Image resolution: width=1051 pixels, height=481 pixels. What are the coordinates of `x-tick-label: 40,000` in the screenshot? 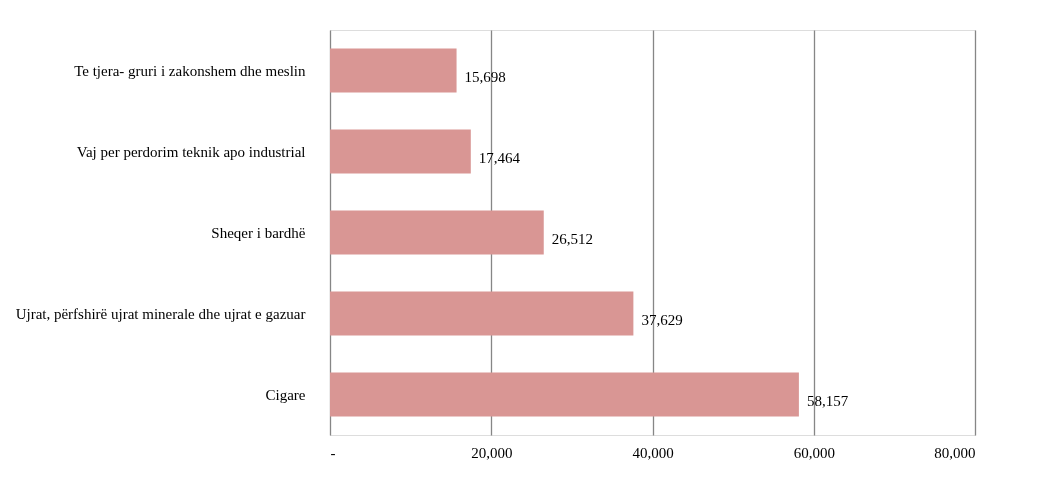 It's located at (653, 452).